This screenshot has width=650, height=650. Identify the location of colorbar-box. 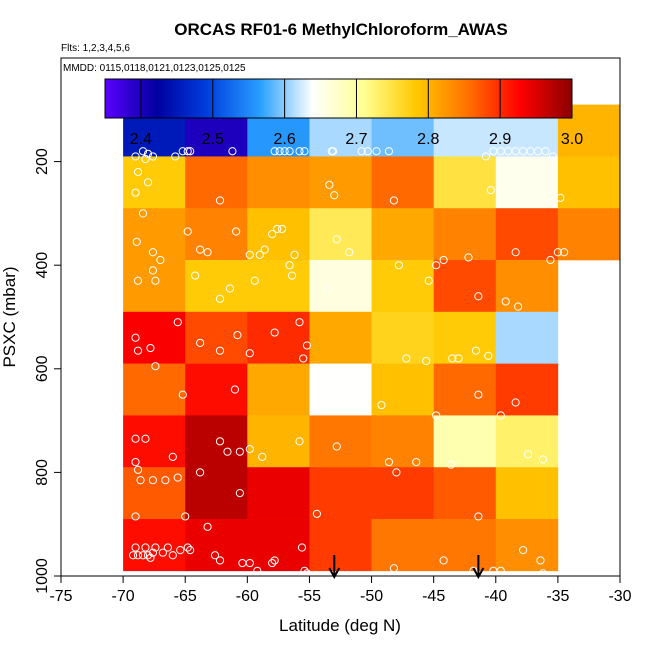
(338, 98).